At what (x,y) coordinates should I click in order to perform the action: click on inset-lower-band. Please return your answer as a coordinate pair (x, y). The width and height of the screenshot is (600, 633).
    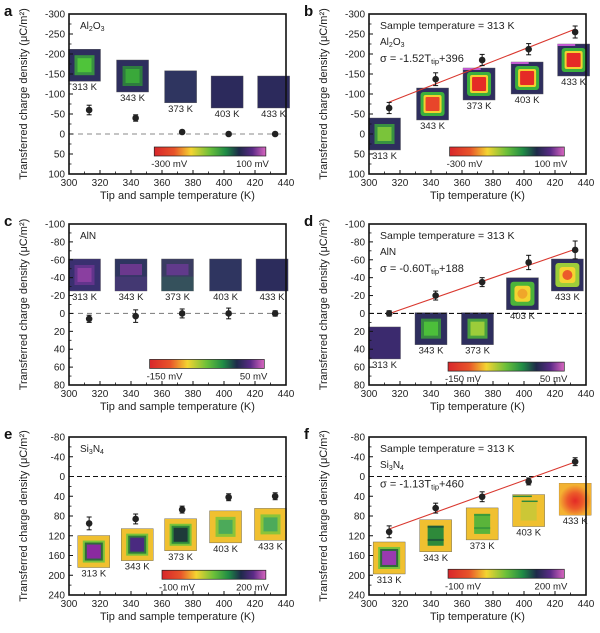
    Looking at the image, I should click on (131, 283).